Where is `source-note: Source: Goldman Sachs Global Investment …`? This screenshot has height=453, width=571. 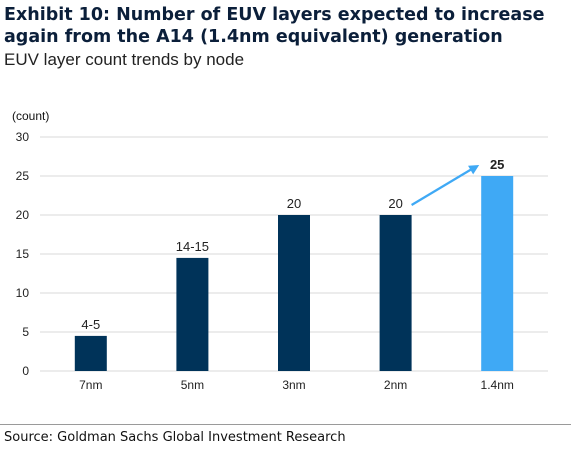 source-note: Source: Goldman Sachs Global Investment … is located at coordinates (175, 437).